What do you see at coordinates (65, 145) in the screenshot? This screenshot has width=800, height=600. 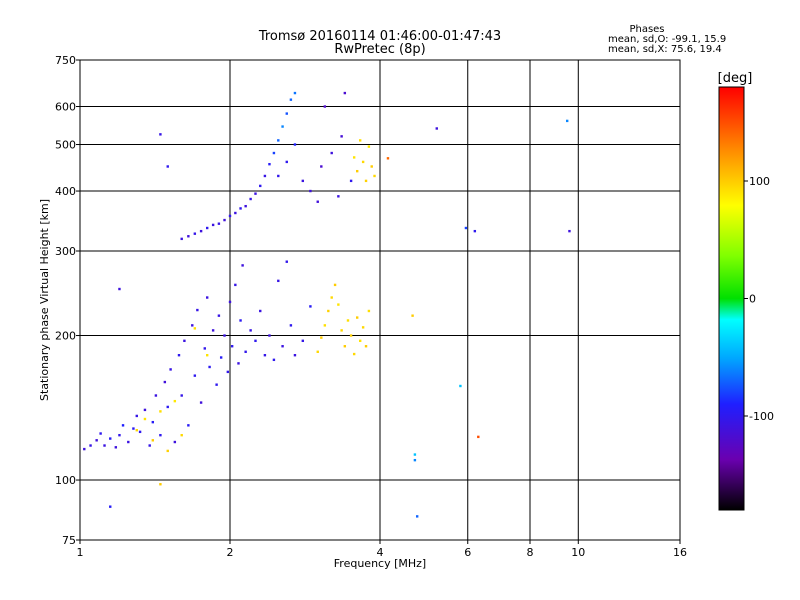 I see `y-tick-label: 500` at bounding box center [65, 145].